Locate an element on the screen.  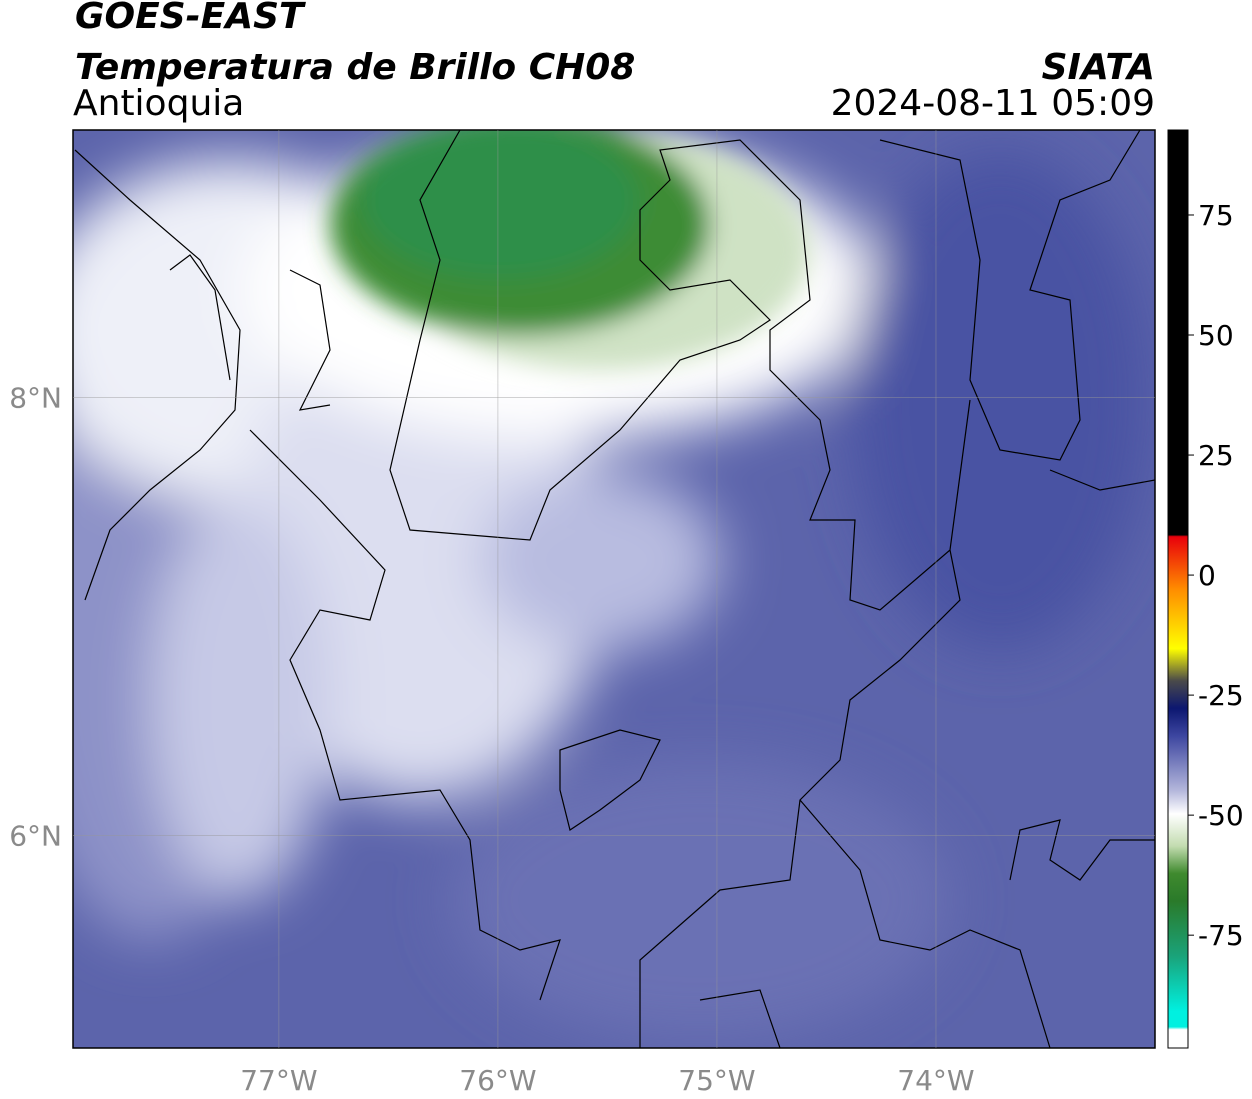
x-tick-label: 74°W is located at coordinates (935, 1080).